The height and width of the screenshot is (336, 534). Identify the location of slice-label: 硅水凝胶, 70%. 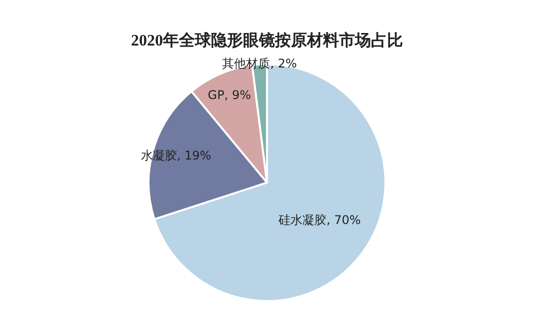
(319, 220).